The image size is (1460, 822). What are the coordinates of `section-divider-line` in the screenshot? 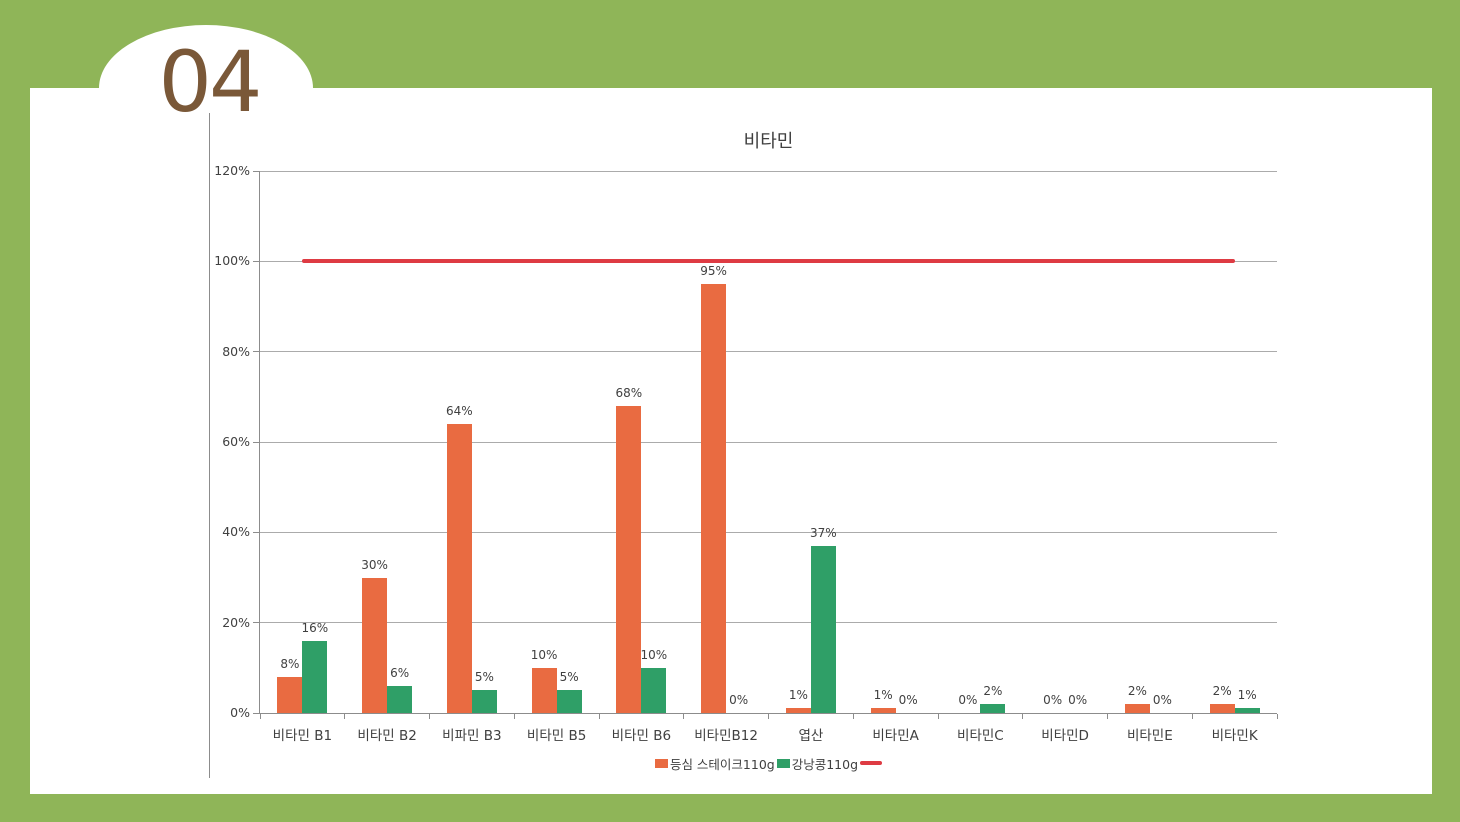 It's located at (209, 445).